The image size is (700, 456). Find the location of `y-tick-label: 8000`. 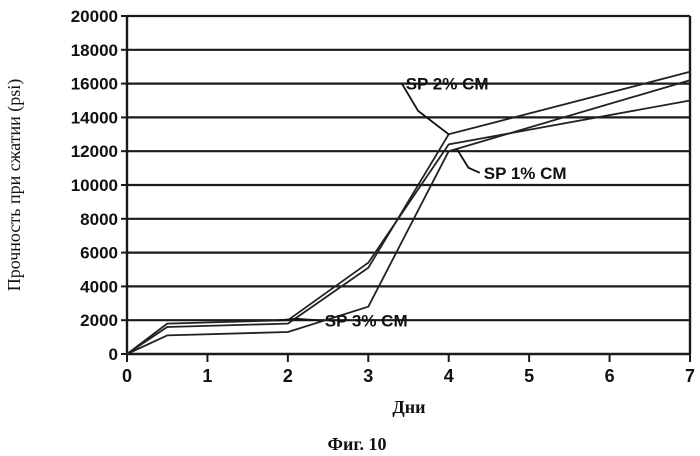

y-tick-label: 8000 is located at coordinates (99, 219).